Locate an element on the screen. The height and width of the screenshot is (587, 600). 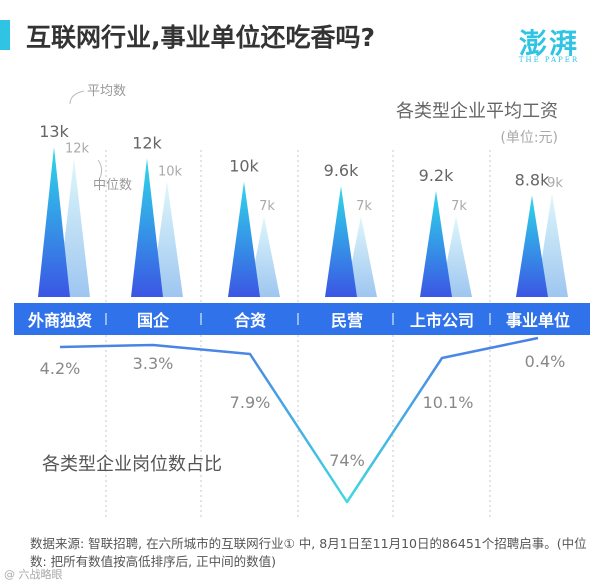
watermark: @ 六战略眼 is located at coordinates (33, 574).